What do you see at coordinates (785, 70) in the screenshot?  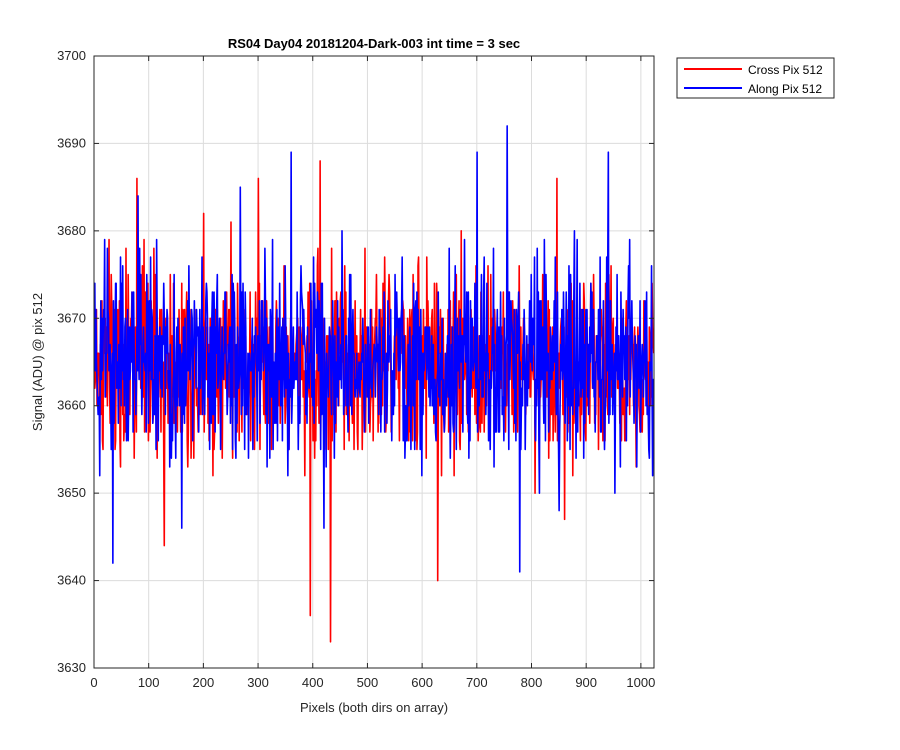 I see `legend-label-cross: Cross Pix 512` at bounding box center [785, 70].